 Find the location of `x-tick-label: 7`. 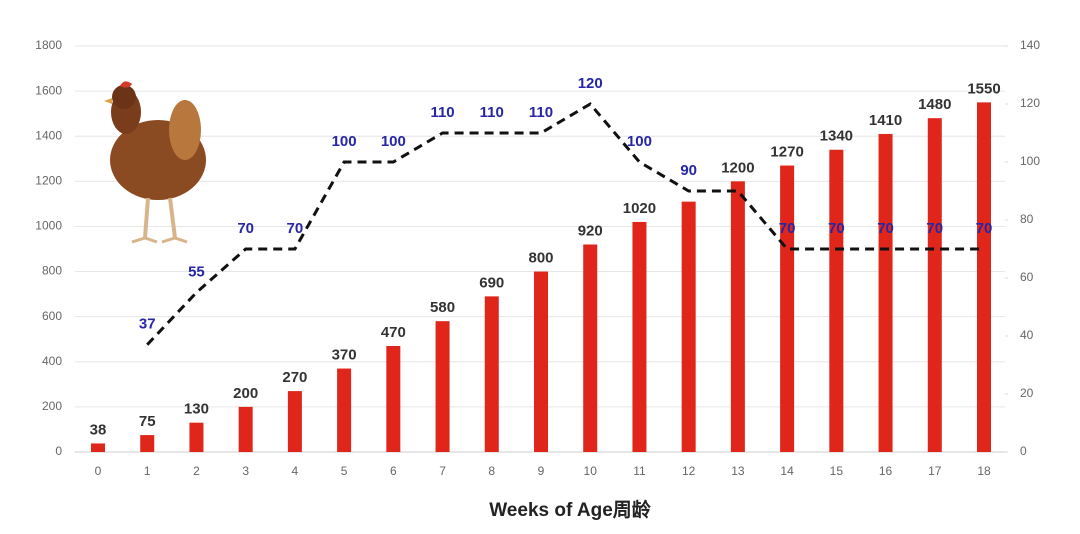

x-tick-label: 7 is located at coordinates (442, 471).